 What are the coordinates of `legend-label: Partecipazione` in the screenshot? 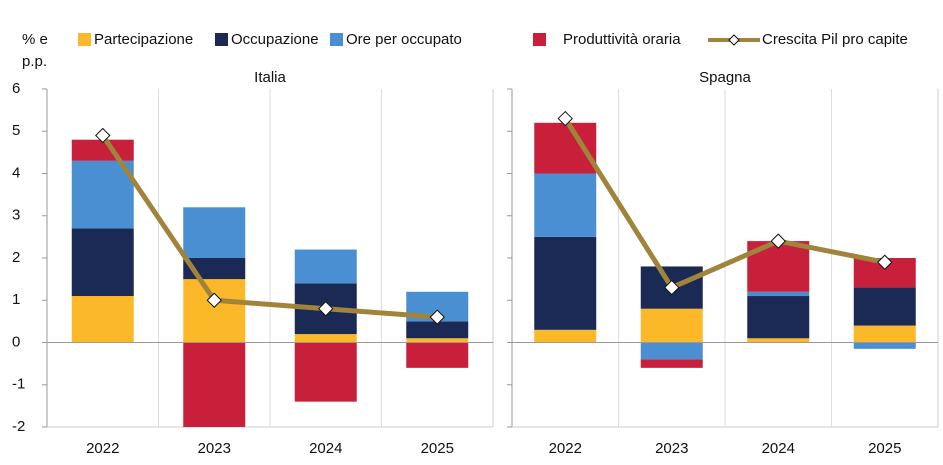 It's located at (143, 39).